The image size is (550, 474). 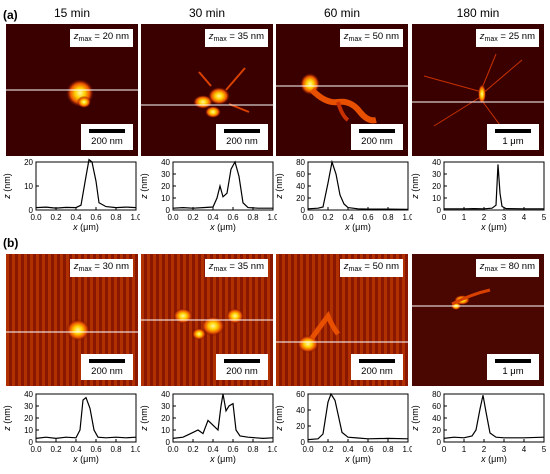 What do you see at coordinates (72, 320) in the screenshot?
I see `afm-image-b-15min: zmax = 30 nm 200 nm` at bounding box center [72, 320].